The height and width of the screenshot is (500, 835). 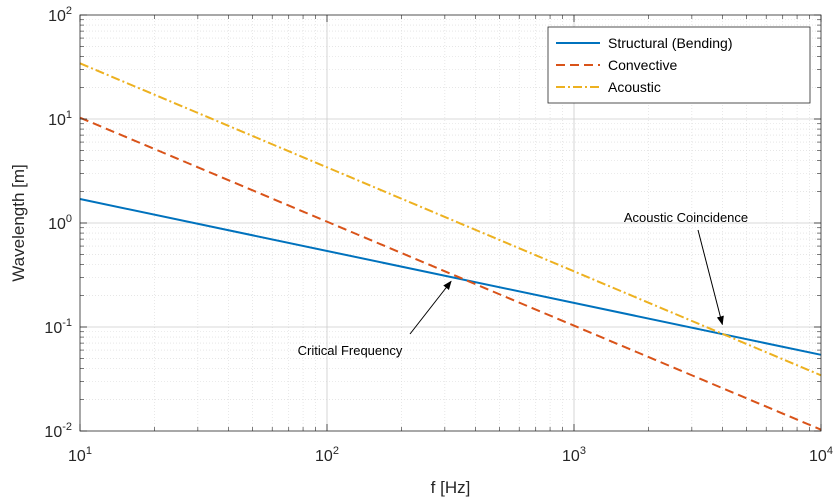 I want to click on y-tick-label: 10⁻², so click(x=58, y=431).